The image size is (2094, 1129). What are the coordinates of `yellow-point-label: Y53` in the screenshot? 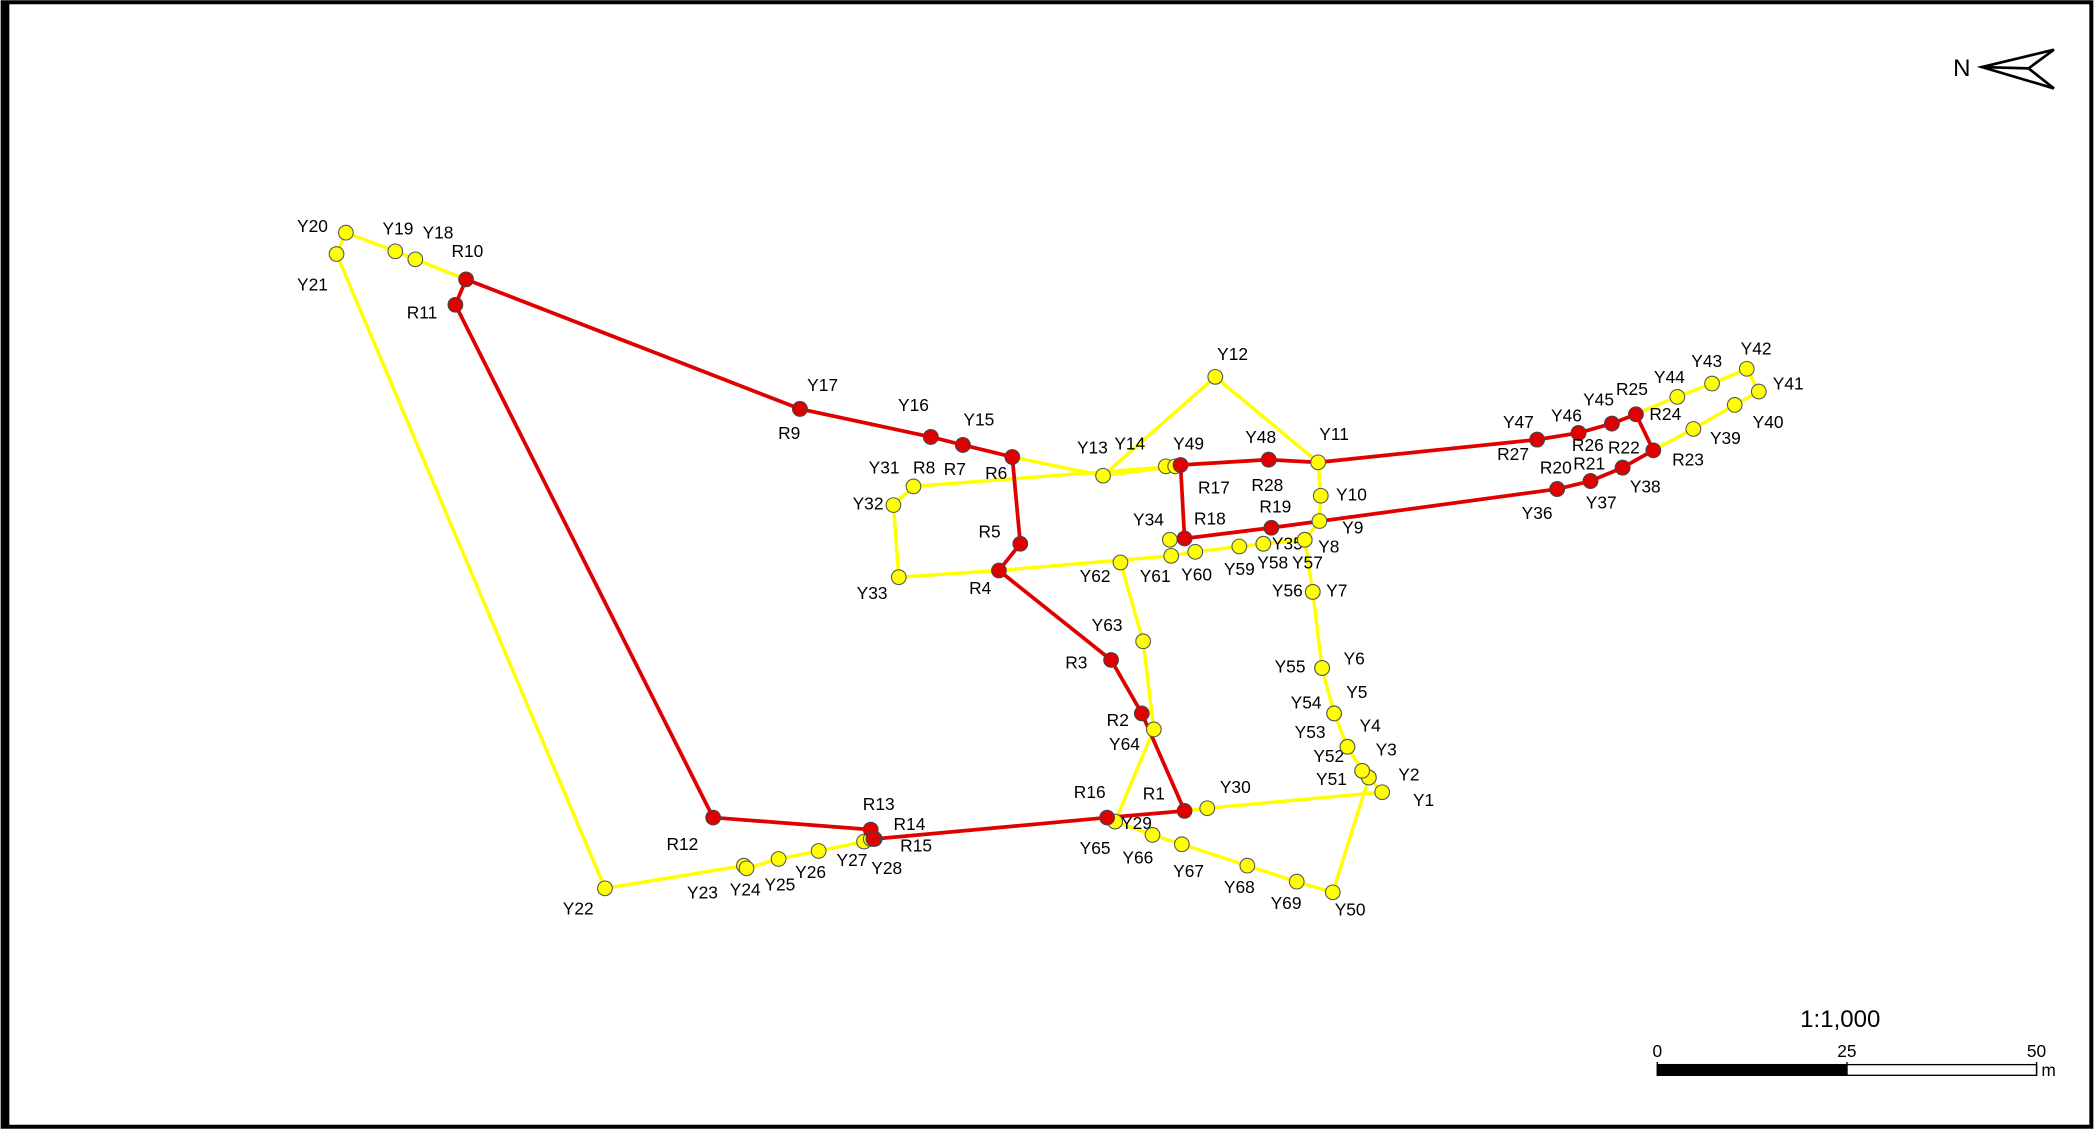 It's located at (1310, 732).